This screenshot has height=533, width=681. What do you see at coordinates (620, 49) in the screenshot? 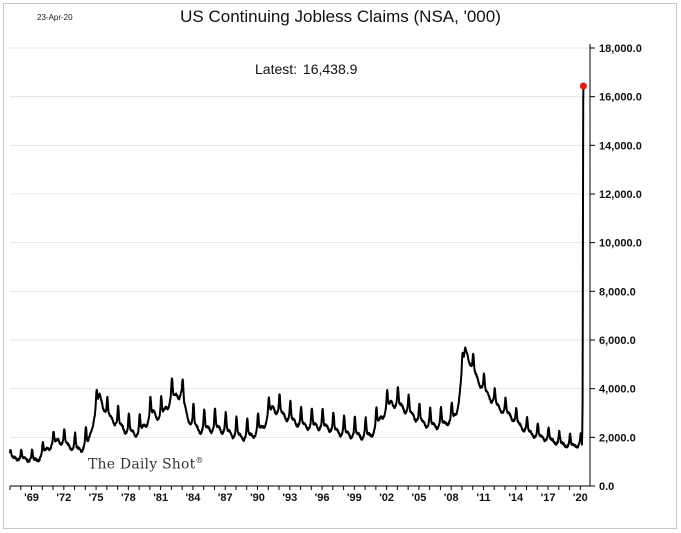
I see `y-tick-label: 18,000.0` at bounding box center [620, 49].